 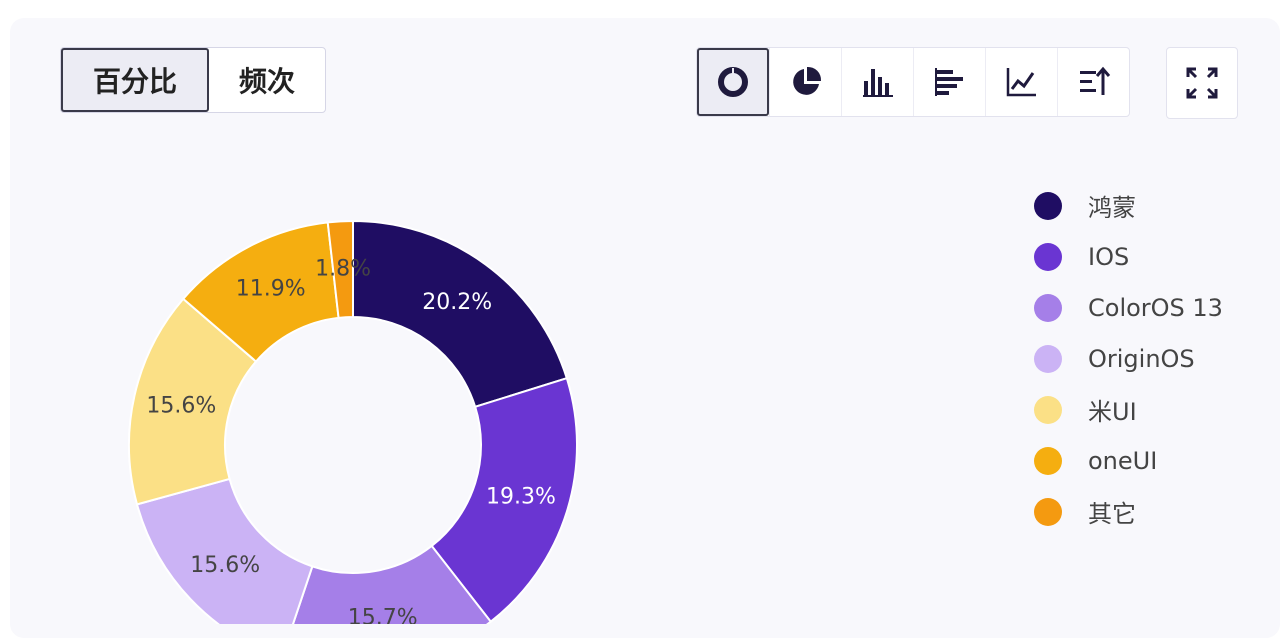 What do you see at coordinates (135, 80) in the screenshot?
I see `percent-toggle-button: 百分比` at bounding box center [135, 80].